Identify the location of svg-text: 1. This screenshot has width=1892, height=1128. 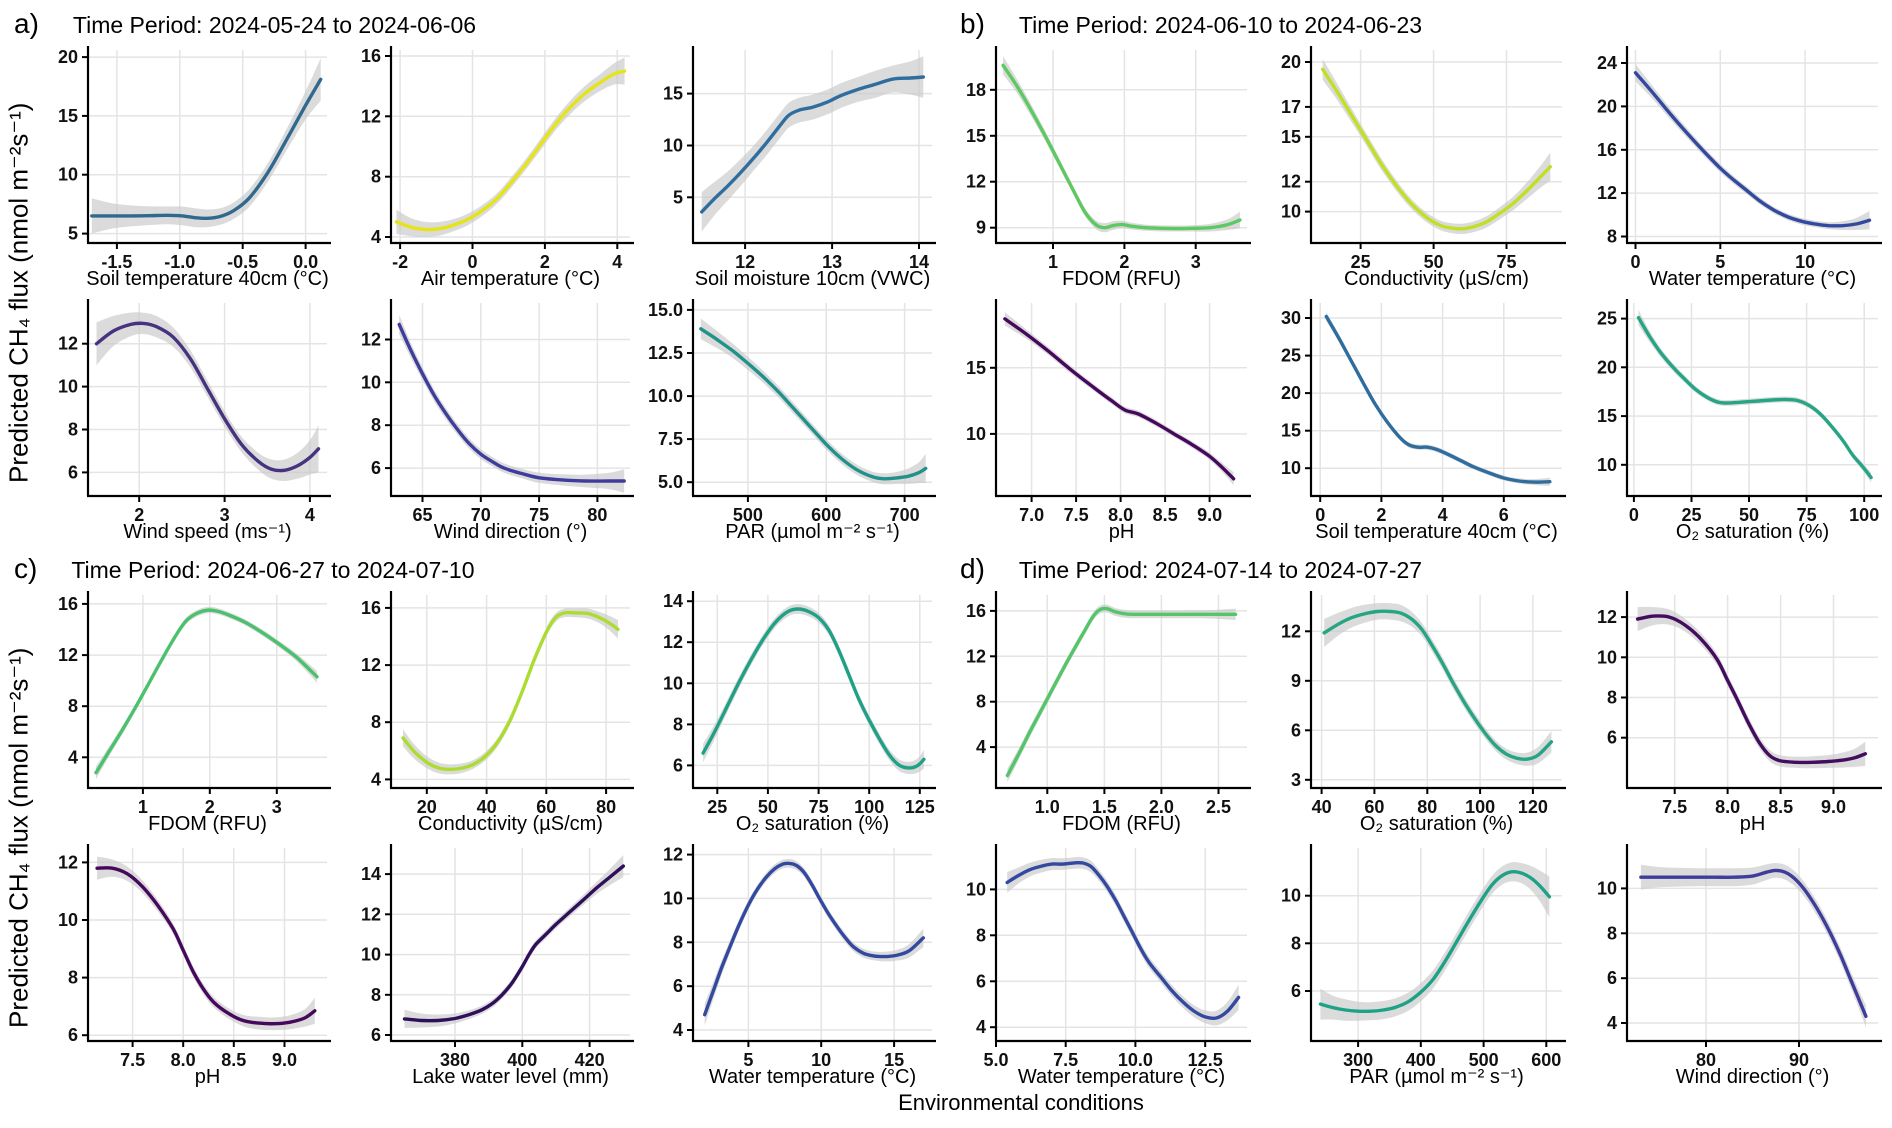
(1053, 262).